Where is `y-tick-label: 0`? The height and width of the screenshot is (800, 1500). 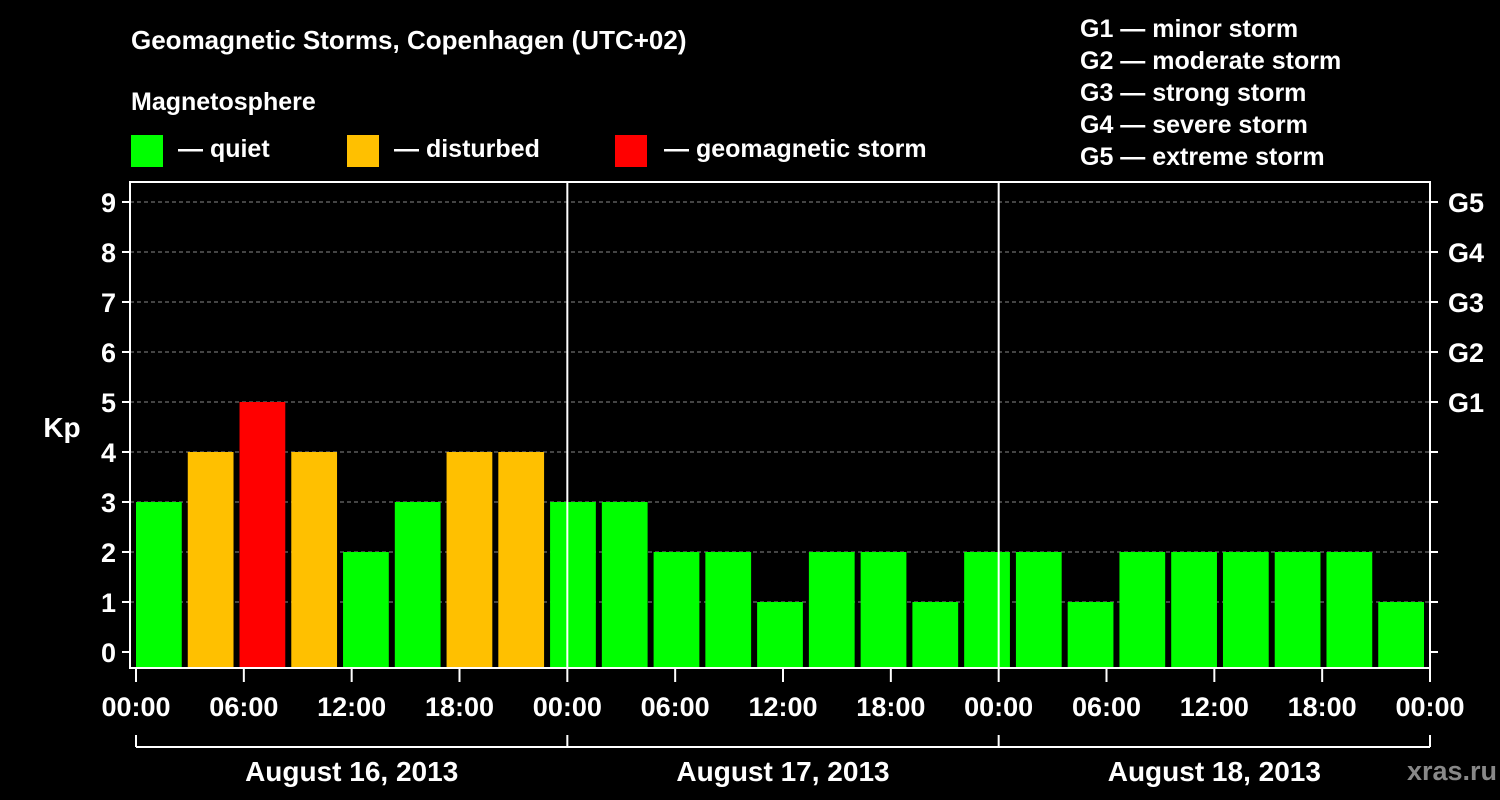 y-tick-label: 0 is located at coordinates (108, 653).